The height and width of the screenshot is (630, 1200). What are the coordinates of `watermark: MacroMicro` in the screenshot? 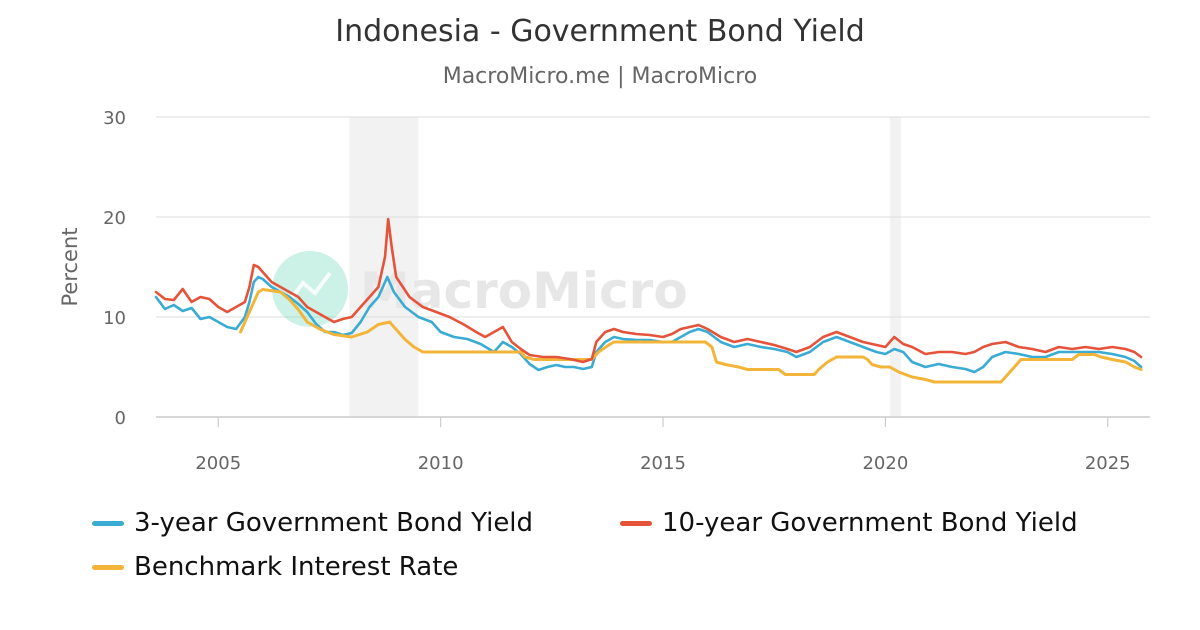 It's located at (480, 289).